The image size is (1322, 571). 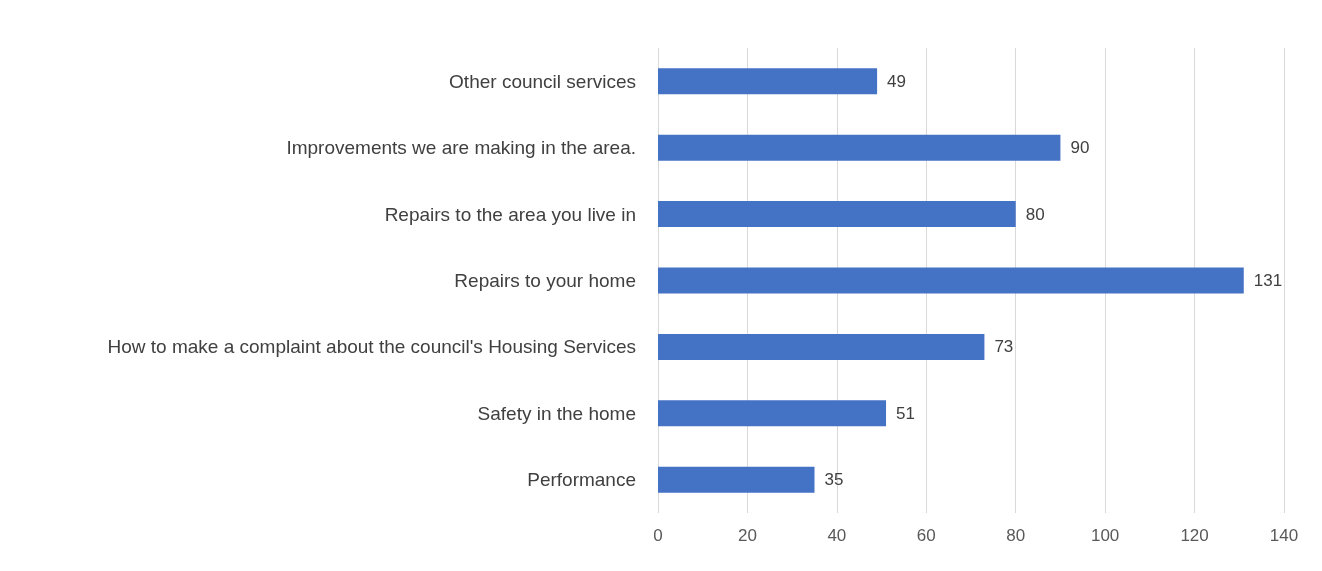 What do you see at coordinates (542, 81) in the screenshot?
I see `y-tick-label: Other council services` at bounding box center [542, 81].